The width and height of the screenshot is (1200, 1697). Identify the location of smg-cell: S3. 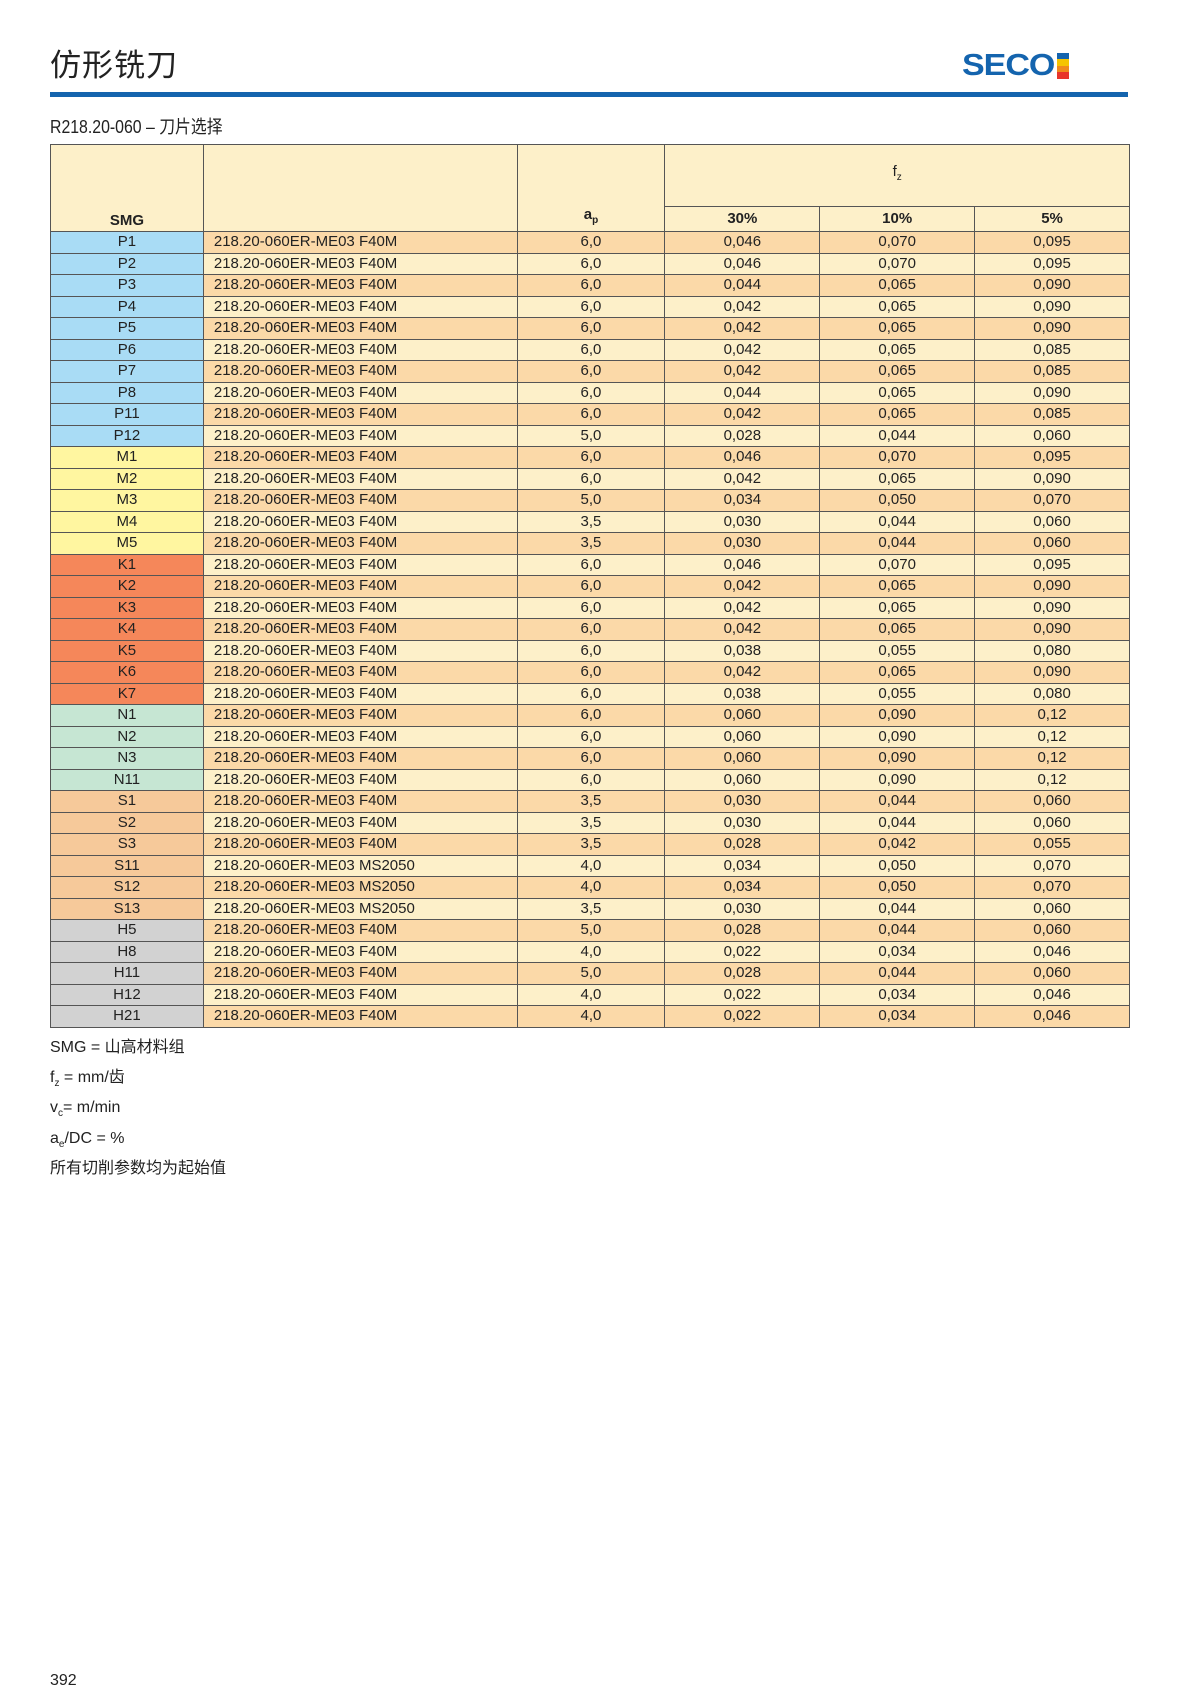
(127, 844).